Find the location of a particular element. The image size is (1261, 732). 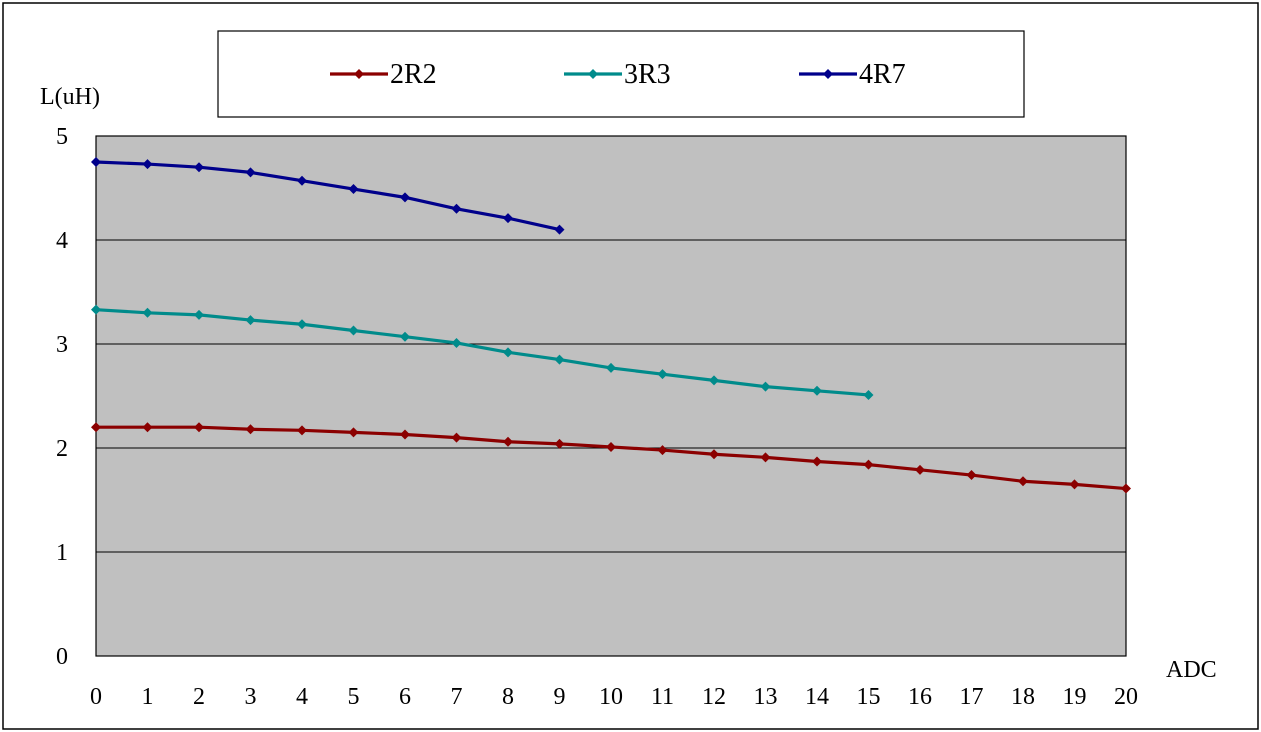

y-tick-label: 0 is located at coordinates (62, 657).